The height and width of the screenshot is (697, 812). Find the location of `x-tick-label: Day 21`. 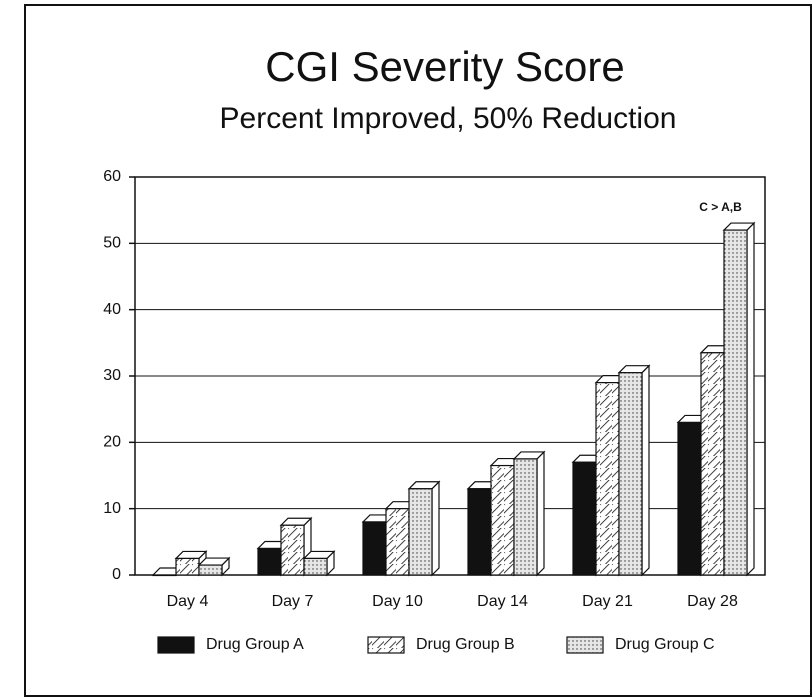

x-tick-label: Day 21 is located at coordinates (607, 601).